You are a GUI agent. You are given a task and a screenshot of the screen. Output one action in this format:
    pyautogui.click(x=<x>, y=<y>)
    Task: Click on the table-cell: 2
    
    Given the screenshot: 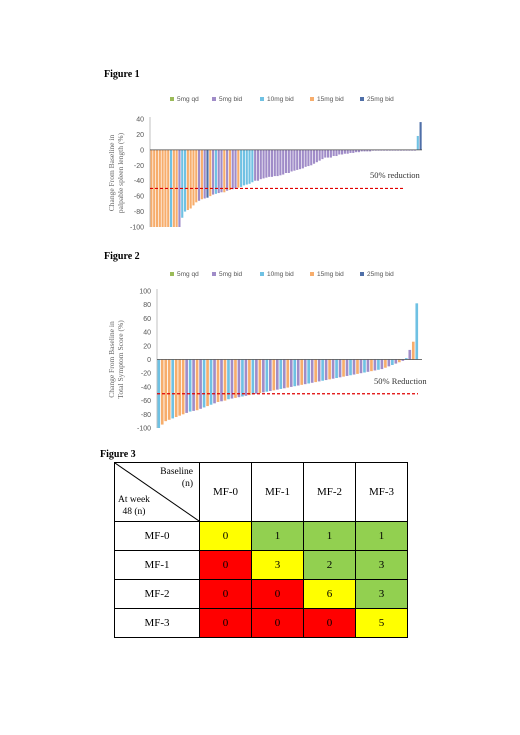 What is the action you would take?
    pyautogui.click(x=329, y=565)
    